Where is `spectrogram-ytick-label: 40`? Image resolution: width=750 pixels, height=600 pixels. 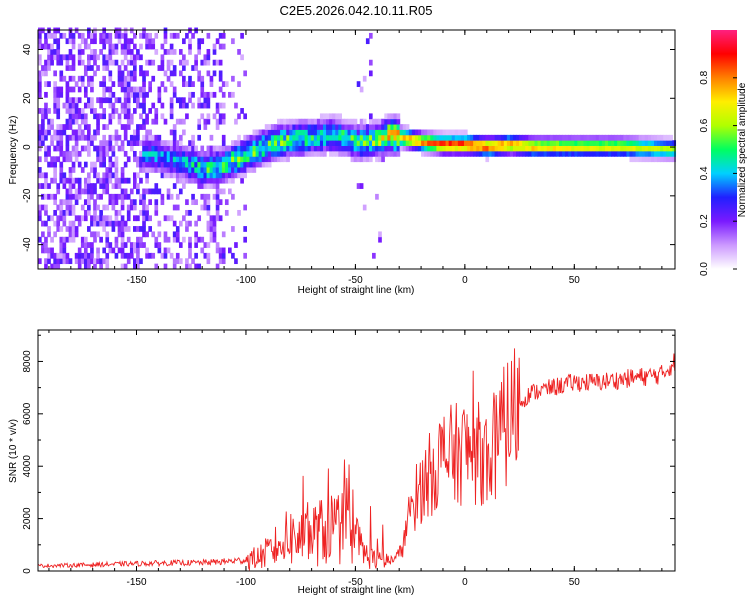 spectrogram-ytick-label: 40 is located at coordinates (27, 50).